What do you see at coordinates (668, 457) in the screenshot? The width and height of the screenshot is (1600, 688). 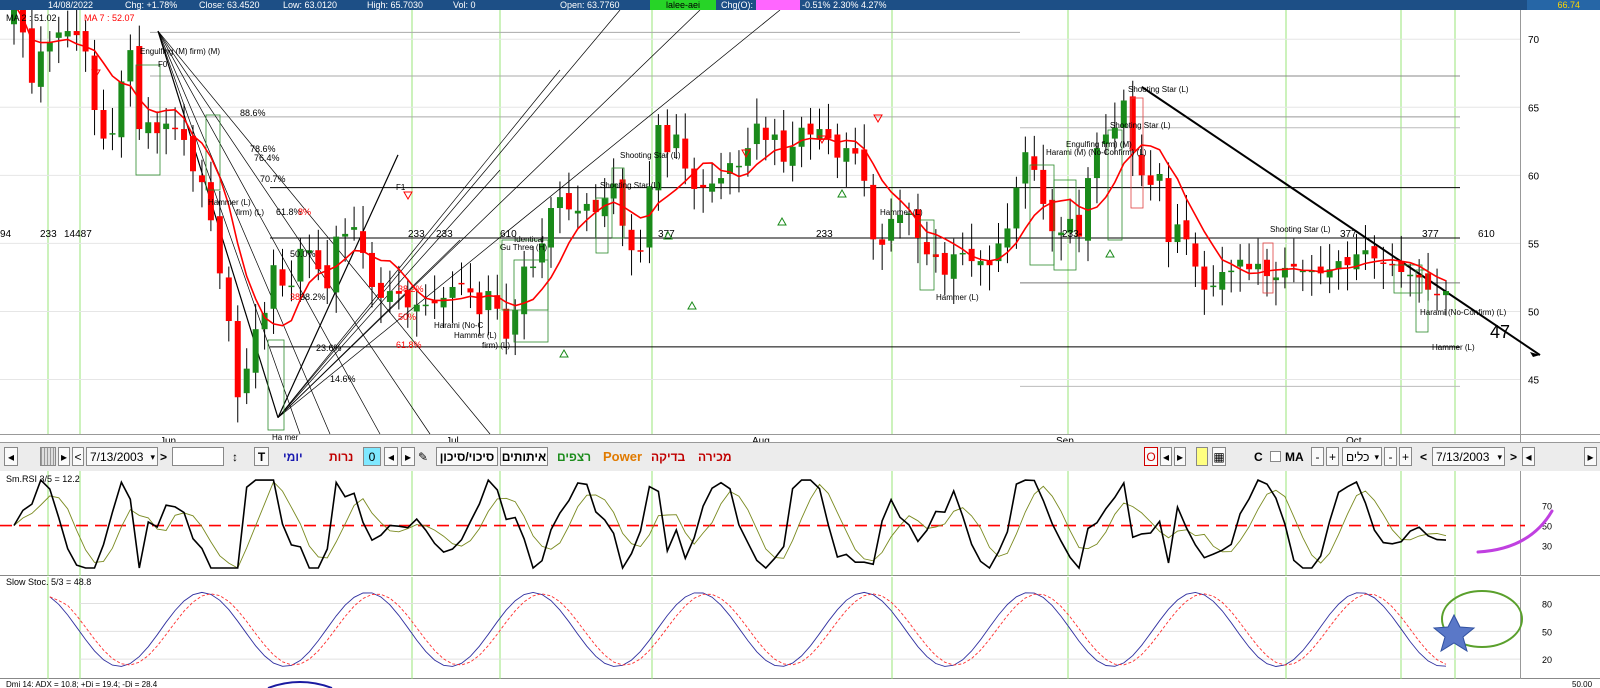 I see `check-button: בדיקה` at bounding box center [668, 457].